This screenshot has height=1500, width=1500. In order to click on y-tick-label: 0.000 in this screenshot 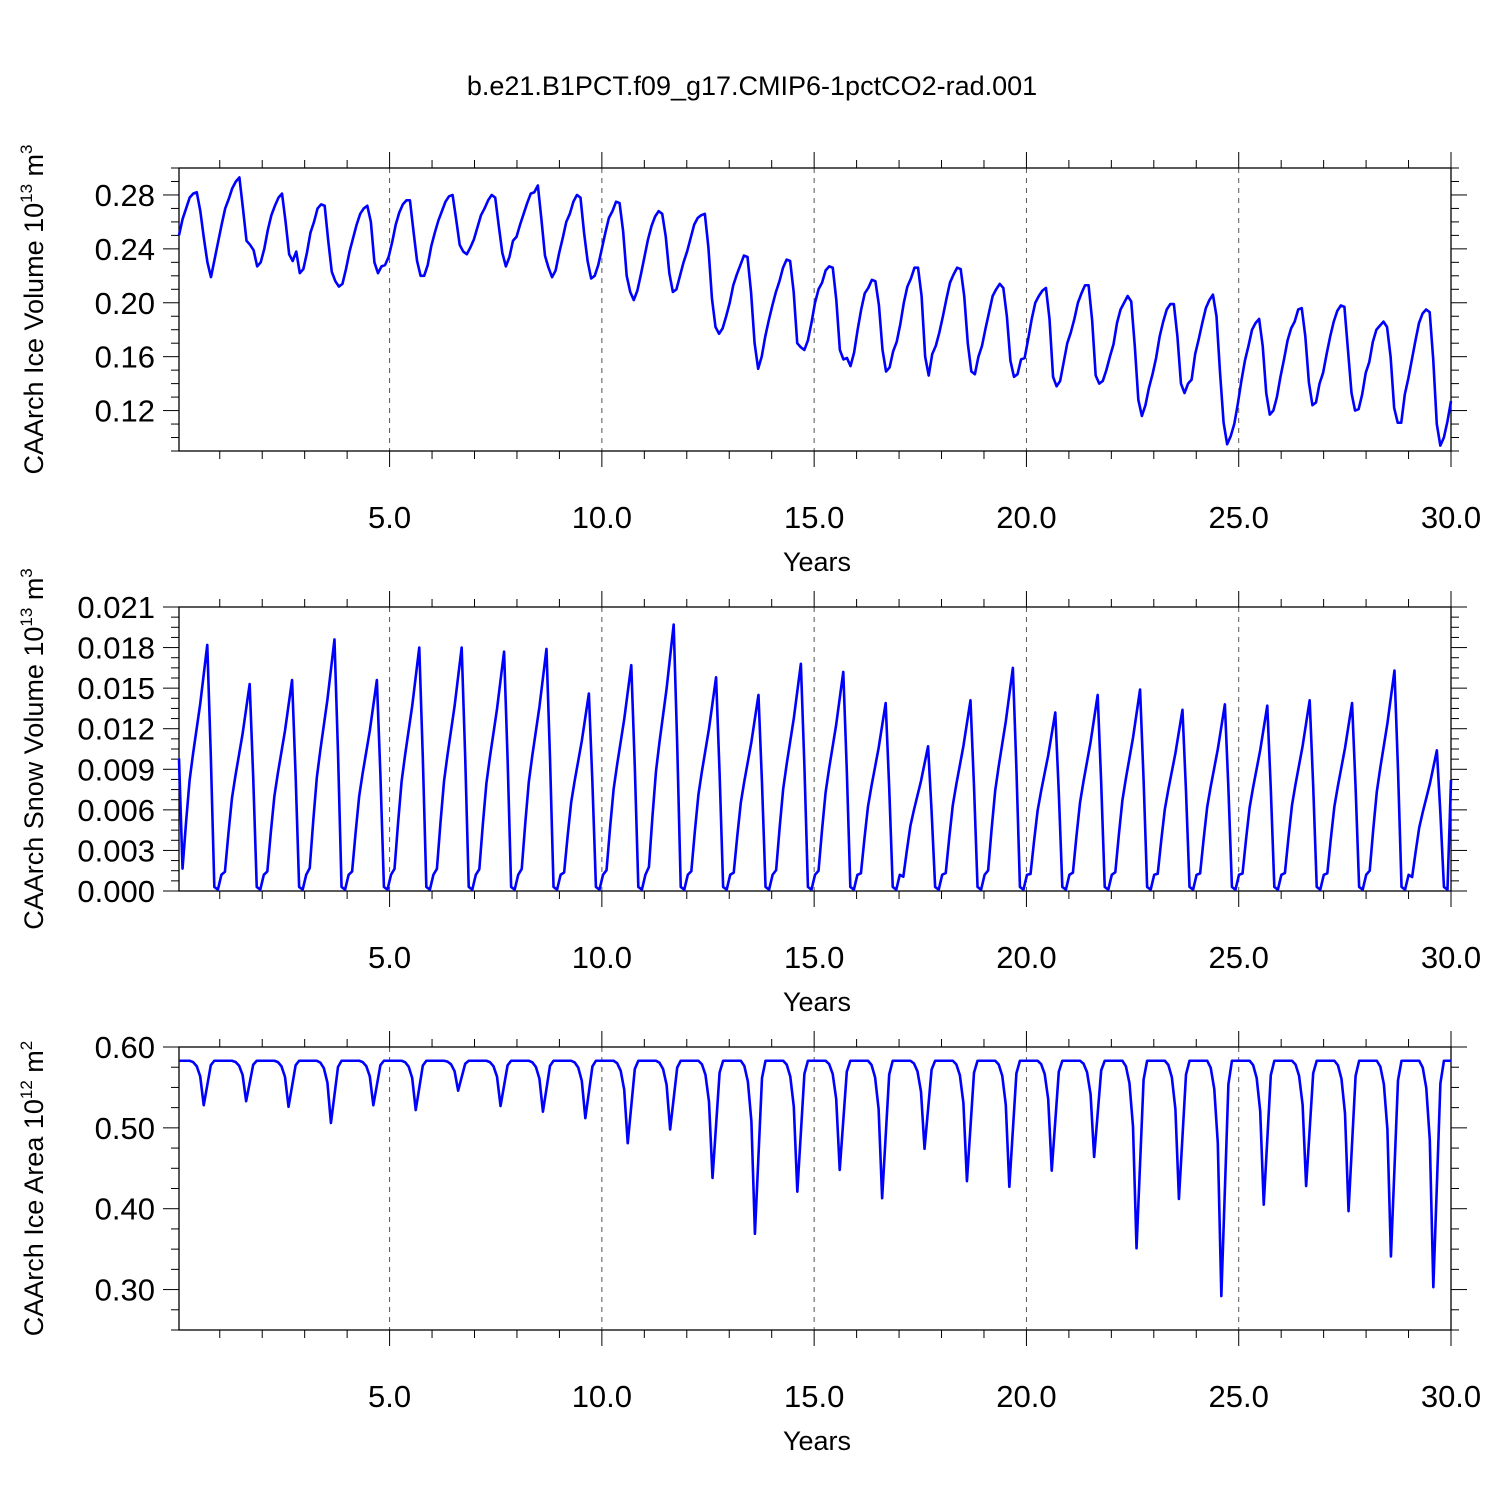, I will do `click(116, 891)`.